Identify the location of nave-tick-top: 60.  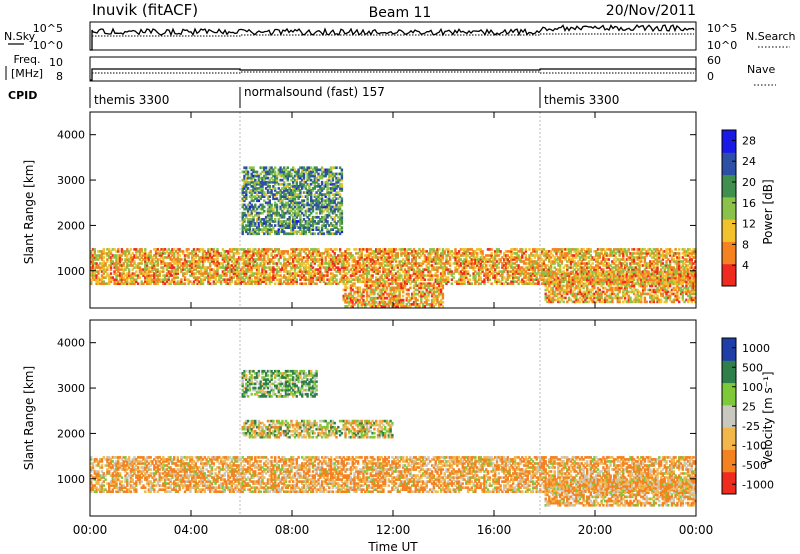
(714, 60).